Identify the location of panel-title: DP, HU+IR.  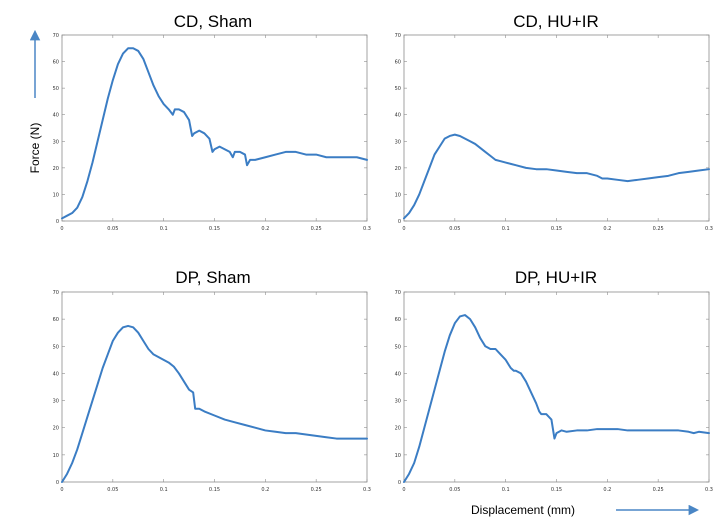
(556, 277).